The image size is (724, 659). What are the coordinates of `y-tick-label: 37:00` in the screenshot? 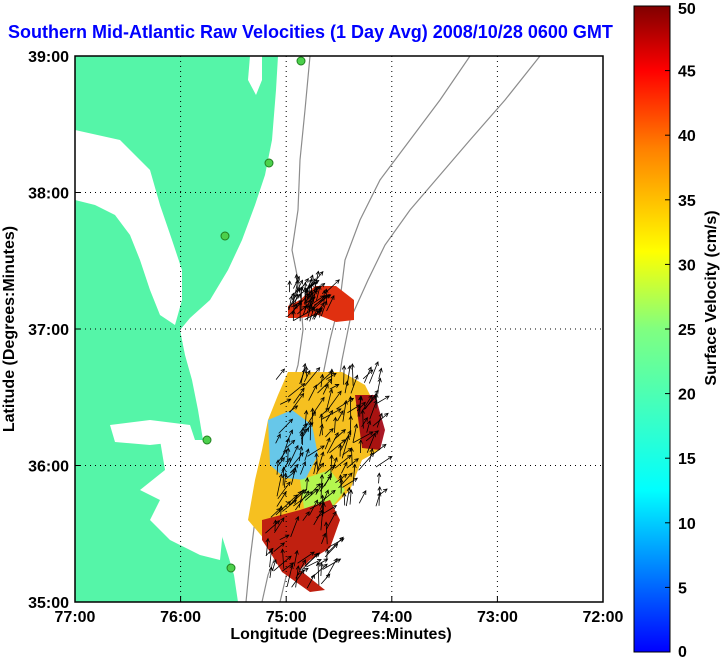 It's located at (48, 330).